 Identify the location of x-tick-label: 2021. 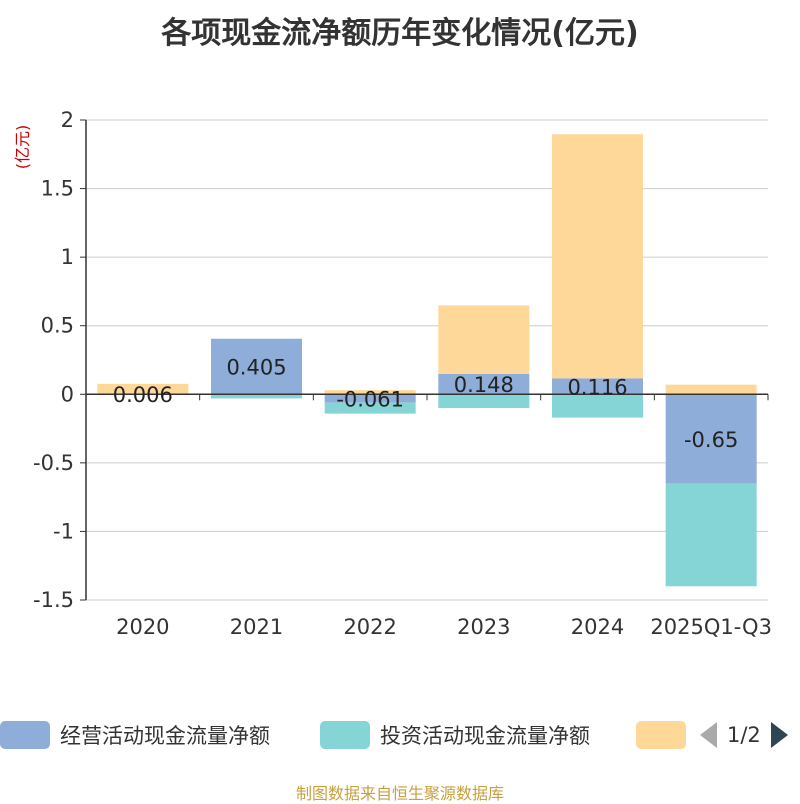
(256, 627).